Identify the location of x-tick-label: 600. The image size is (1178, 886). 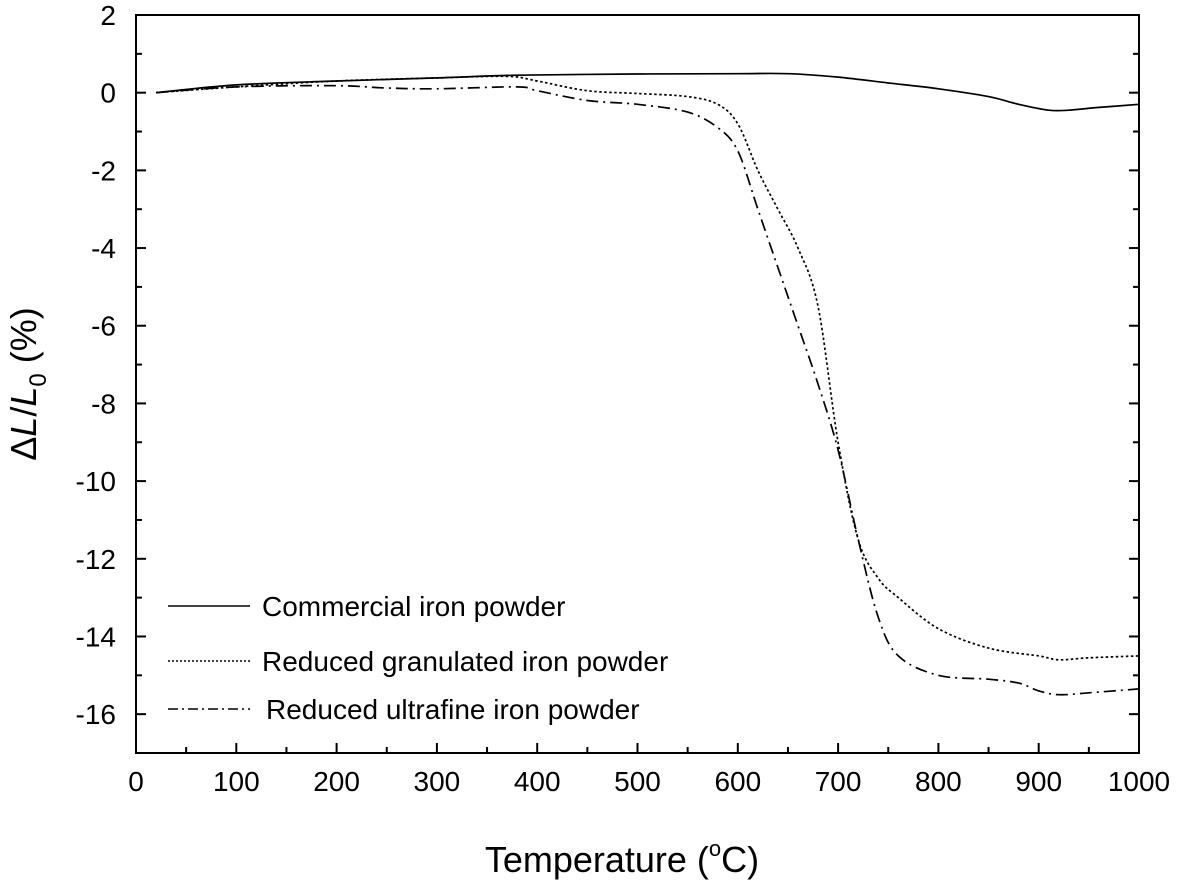
(737, 781).